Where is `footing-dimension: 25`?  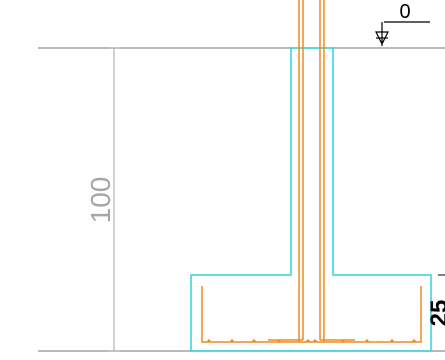 footing-dimension: 25 is located at coordinates (435, 300).